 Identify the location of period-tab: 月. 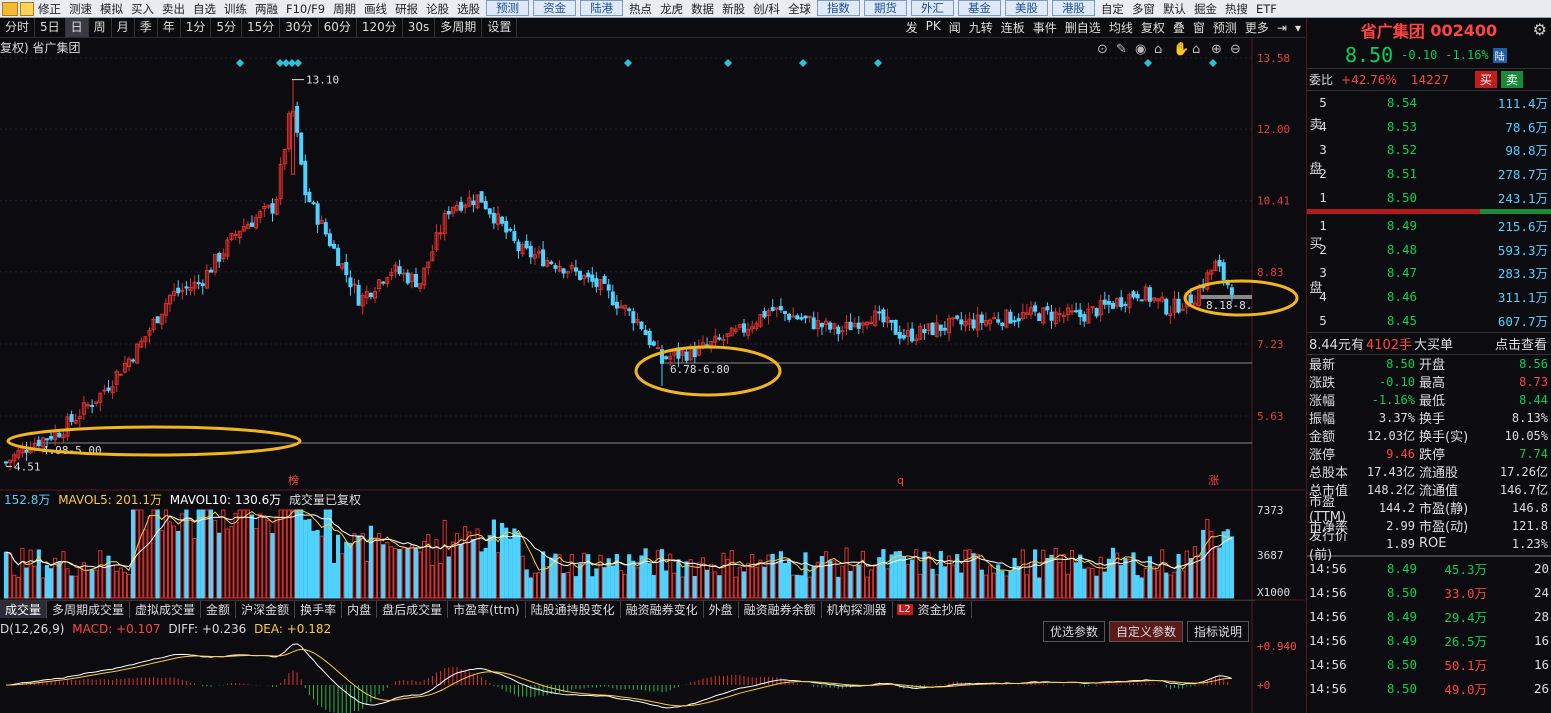
(123, 27).